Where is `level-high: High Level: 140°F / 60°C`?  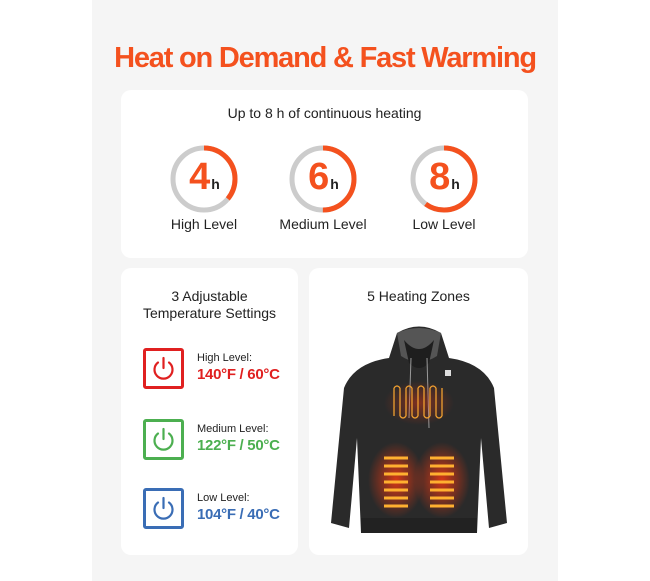 level-high: High Level: 140°F / 60°C is located at coordinates (218, 370).